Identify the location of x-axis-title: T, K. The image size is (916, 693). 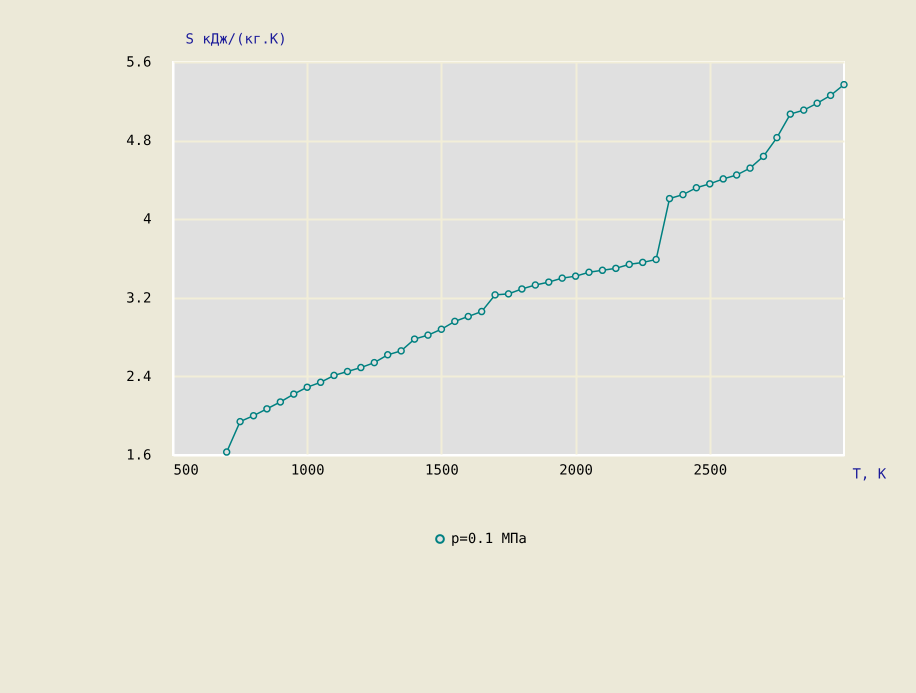
(869, 474).